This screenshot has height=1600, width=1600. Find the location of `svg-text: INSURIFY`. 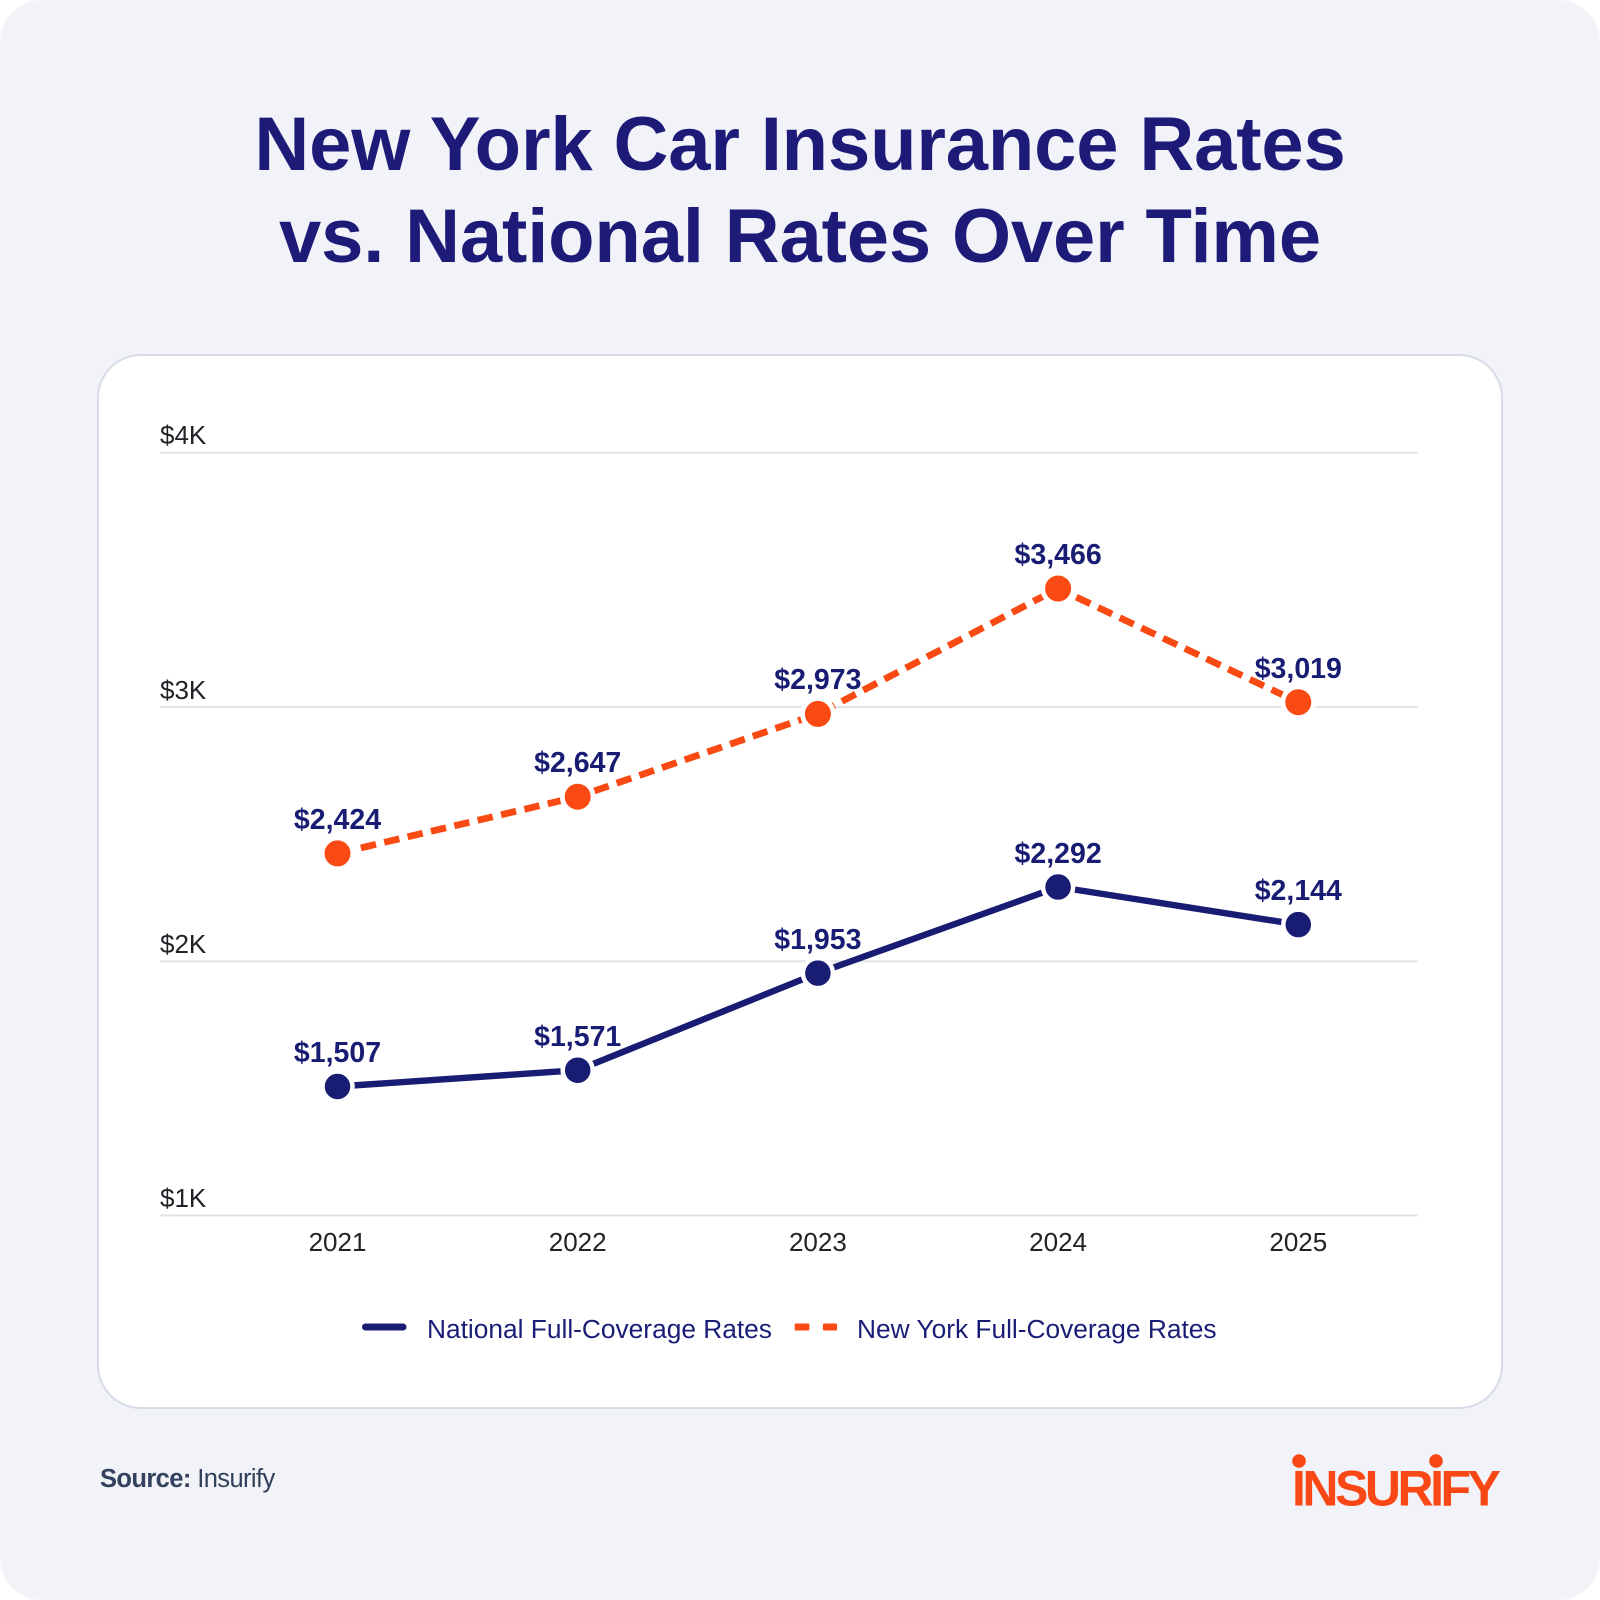

svg-text: INSURIFY is located at coordinates (1396, 1489).